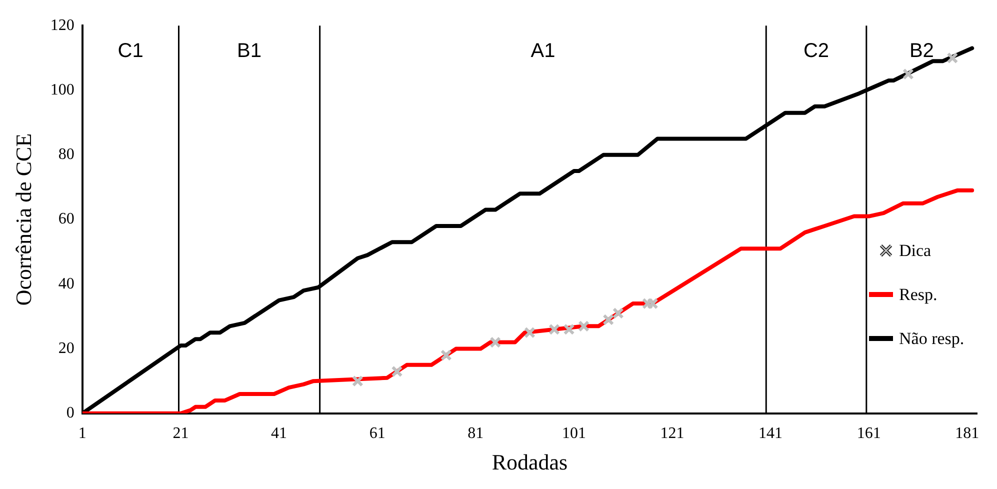 The image size is (997, 489). What do you see at coordinates (868, 433) in the screenshot?
I see `x-tick-label: 161` at bounding box center [868, 433].